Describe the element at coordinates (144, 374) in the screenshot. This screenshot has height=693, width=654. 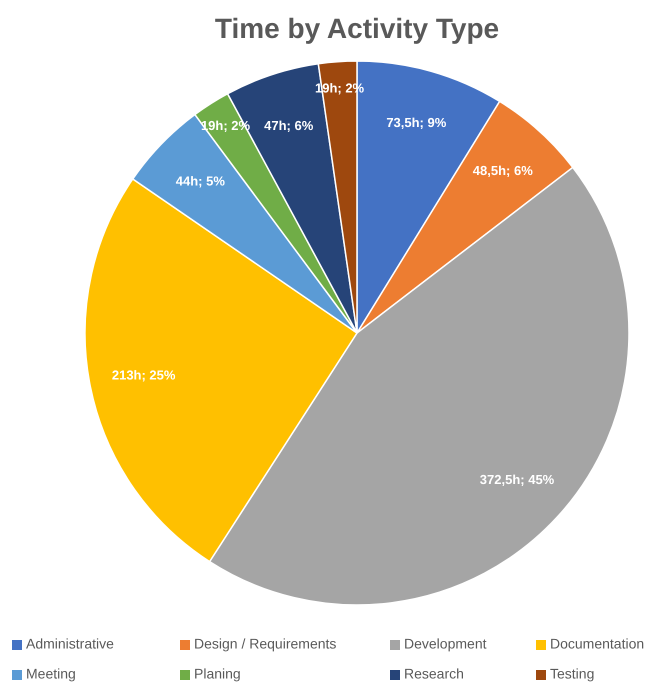
I see `data-label: 213h; 25%` at that location.